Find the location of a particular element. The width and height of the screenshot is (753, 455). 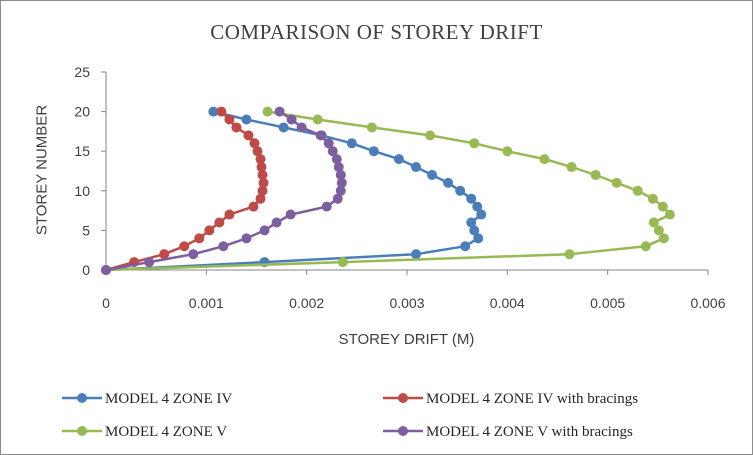

y-tick-label: 15 is located at coordinates (82, 151).